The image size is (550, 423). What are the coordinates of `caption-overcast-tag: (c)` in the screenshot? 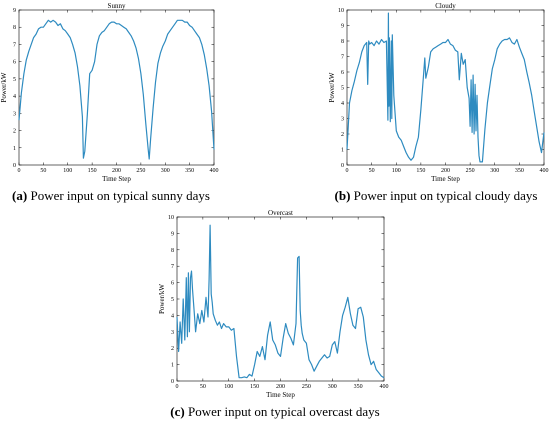 It's located at (177, 411).